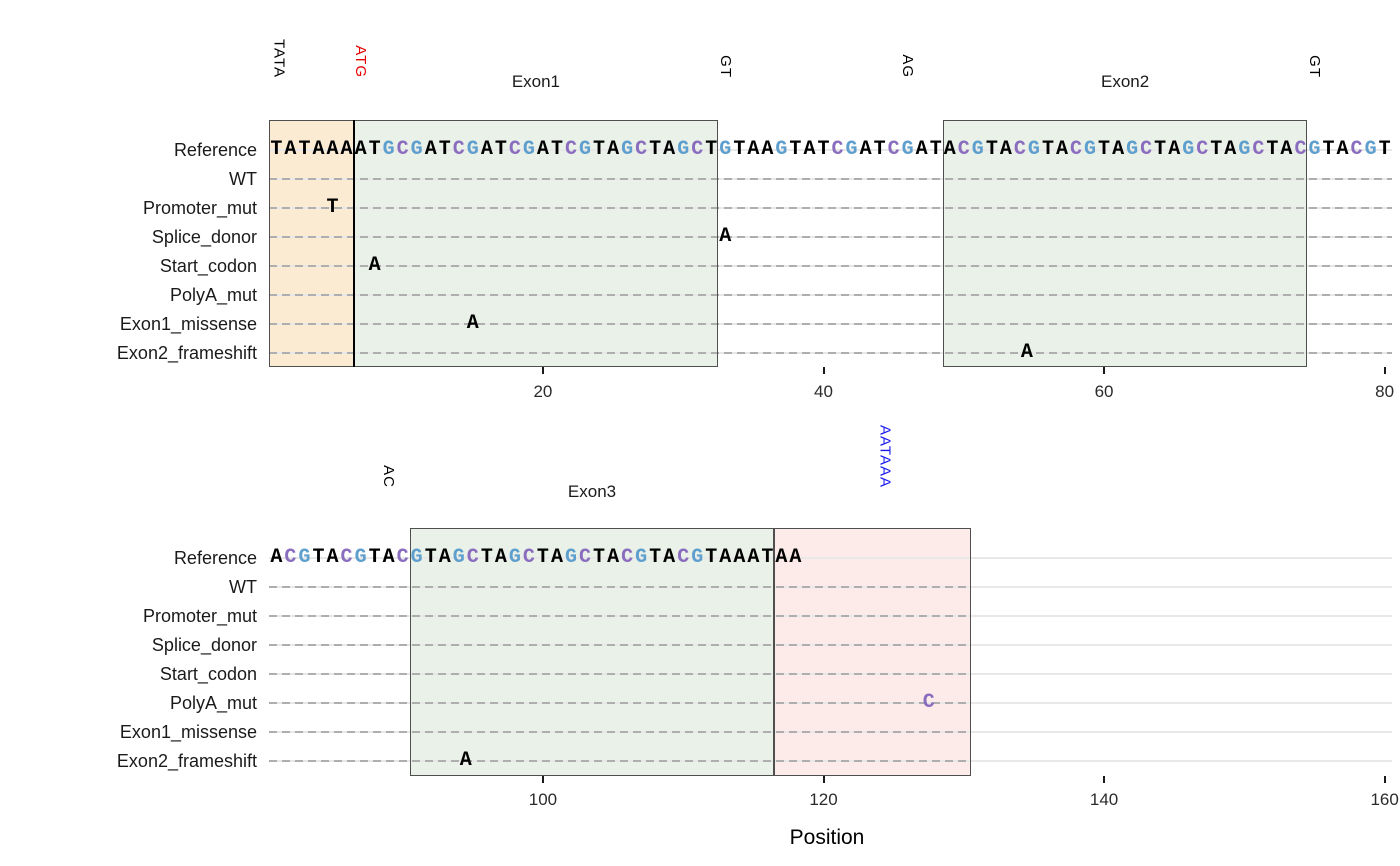 This screenshot has width=1400, height=866. What do you see at coordinates (928, 702) in the screenshot?
I see `mutation-letter-PolyA_mut: C` at bounding box center [928, 702].